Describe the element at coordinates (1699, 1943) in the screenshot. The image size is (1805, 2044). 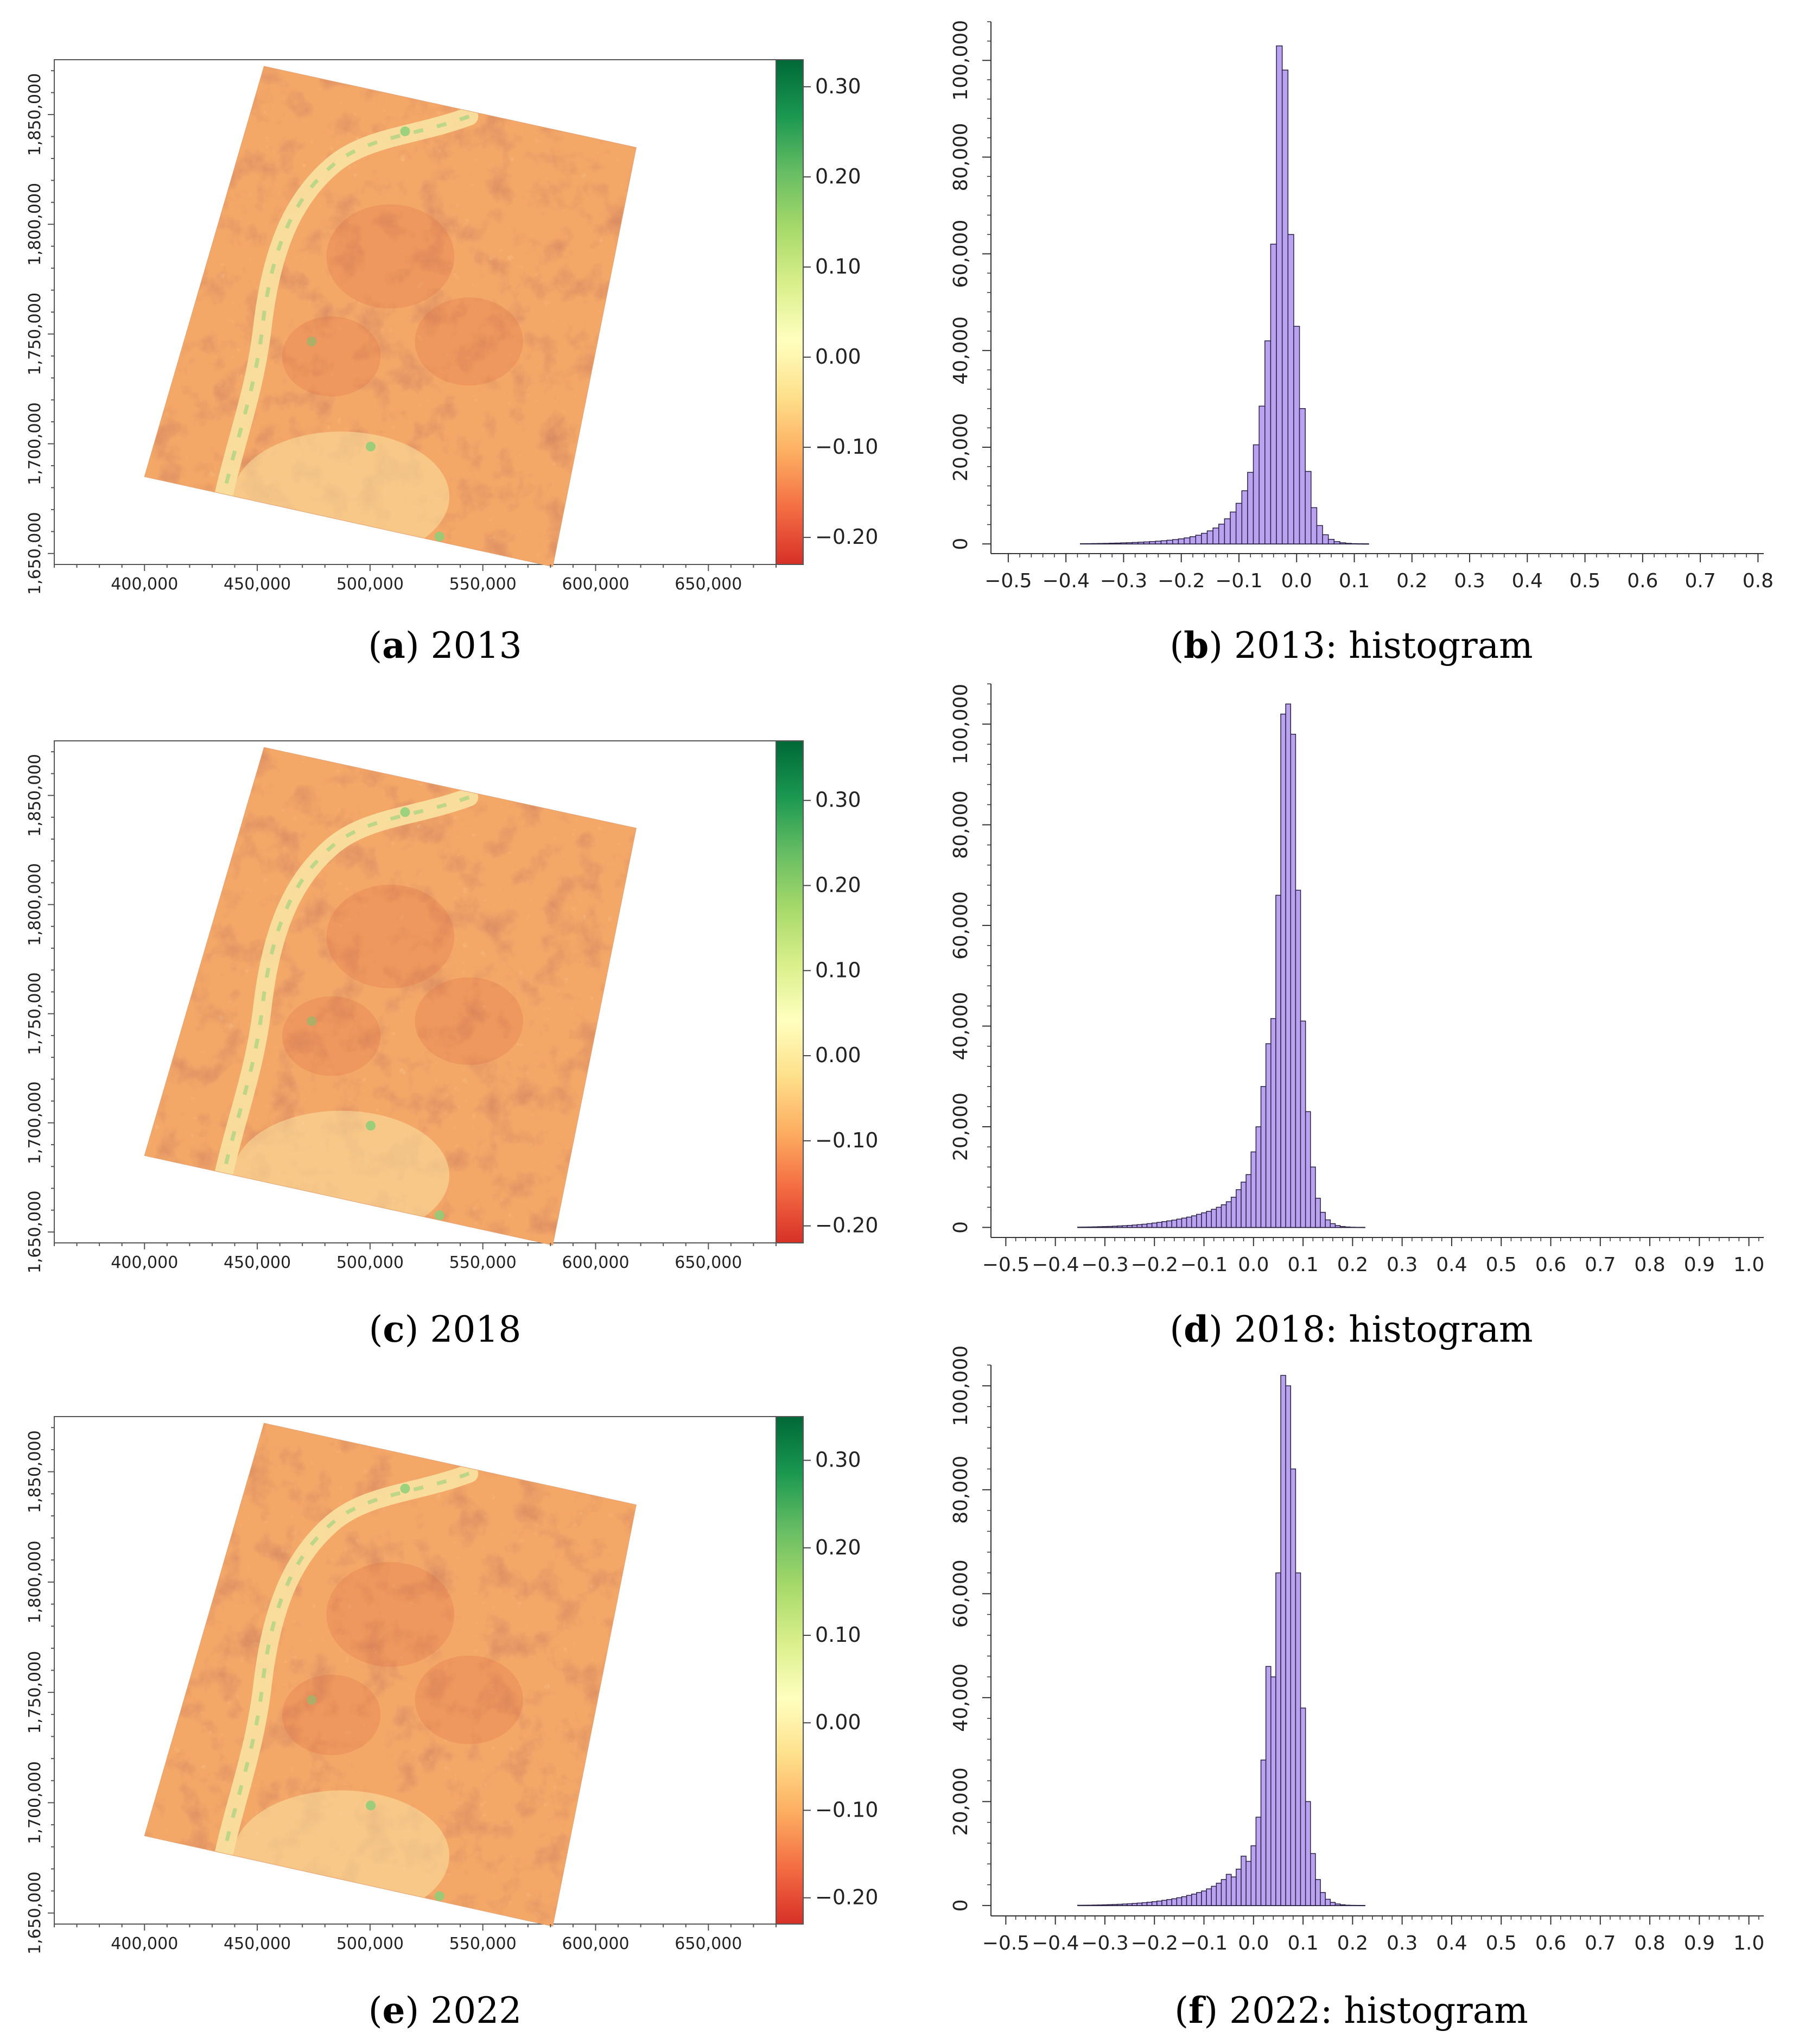
I see `x-tick-label: 0.9` at that location.